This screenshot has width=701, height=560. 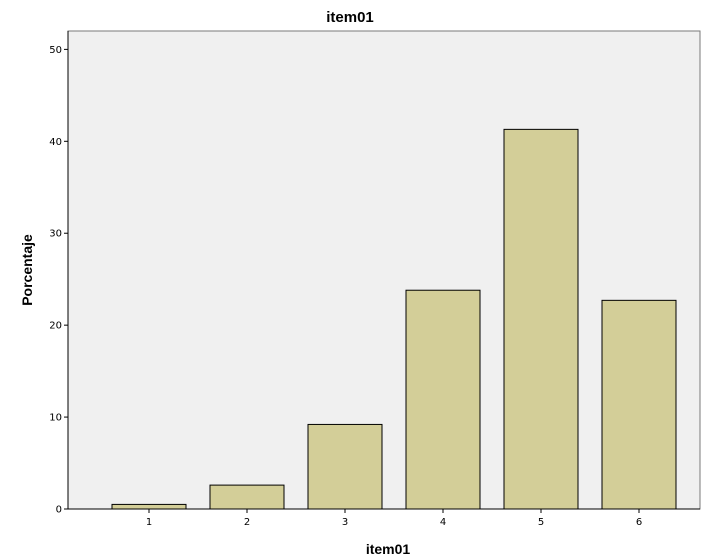 What do you see at coordinates (247, 522) in the screenshot?
I see `x-tick-label-2: 2` at bounding box center [247, 522].